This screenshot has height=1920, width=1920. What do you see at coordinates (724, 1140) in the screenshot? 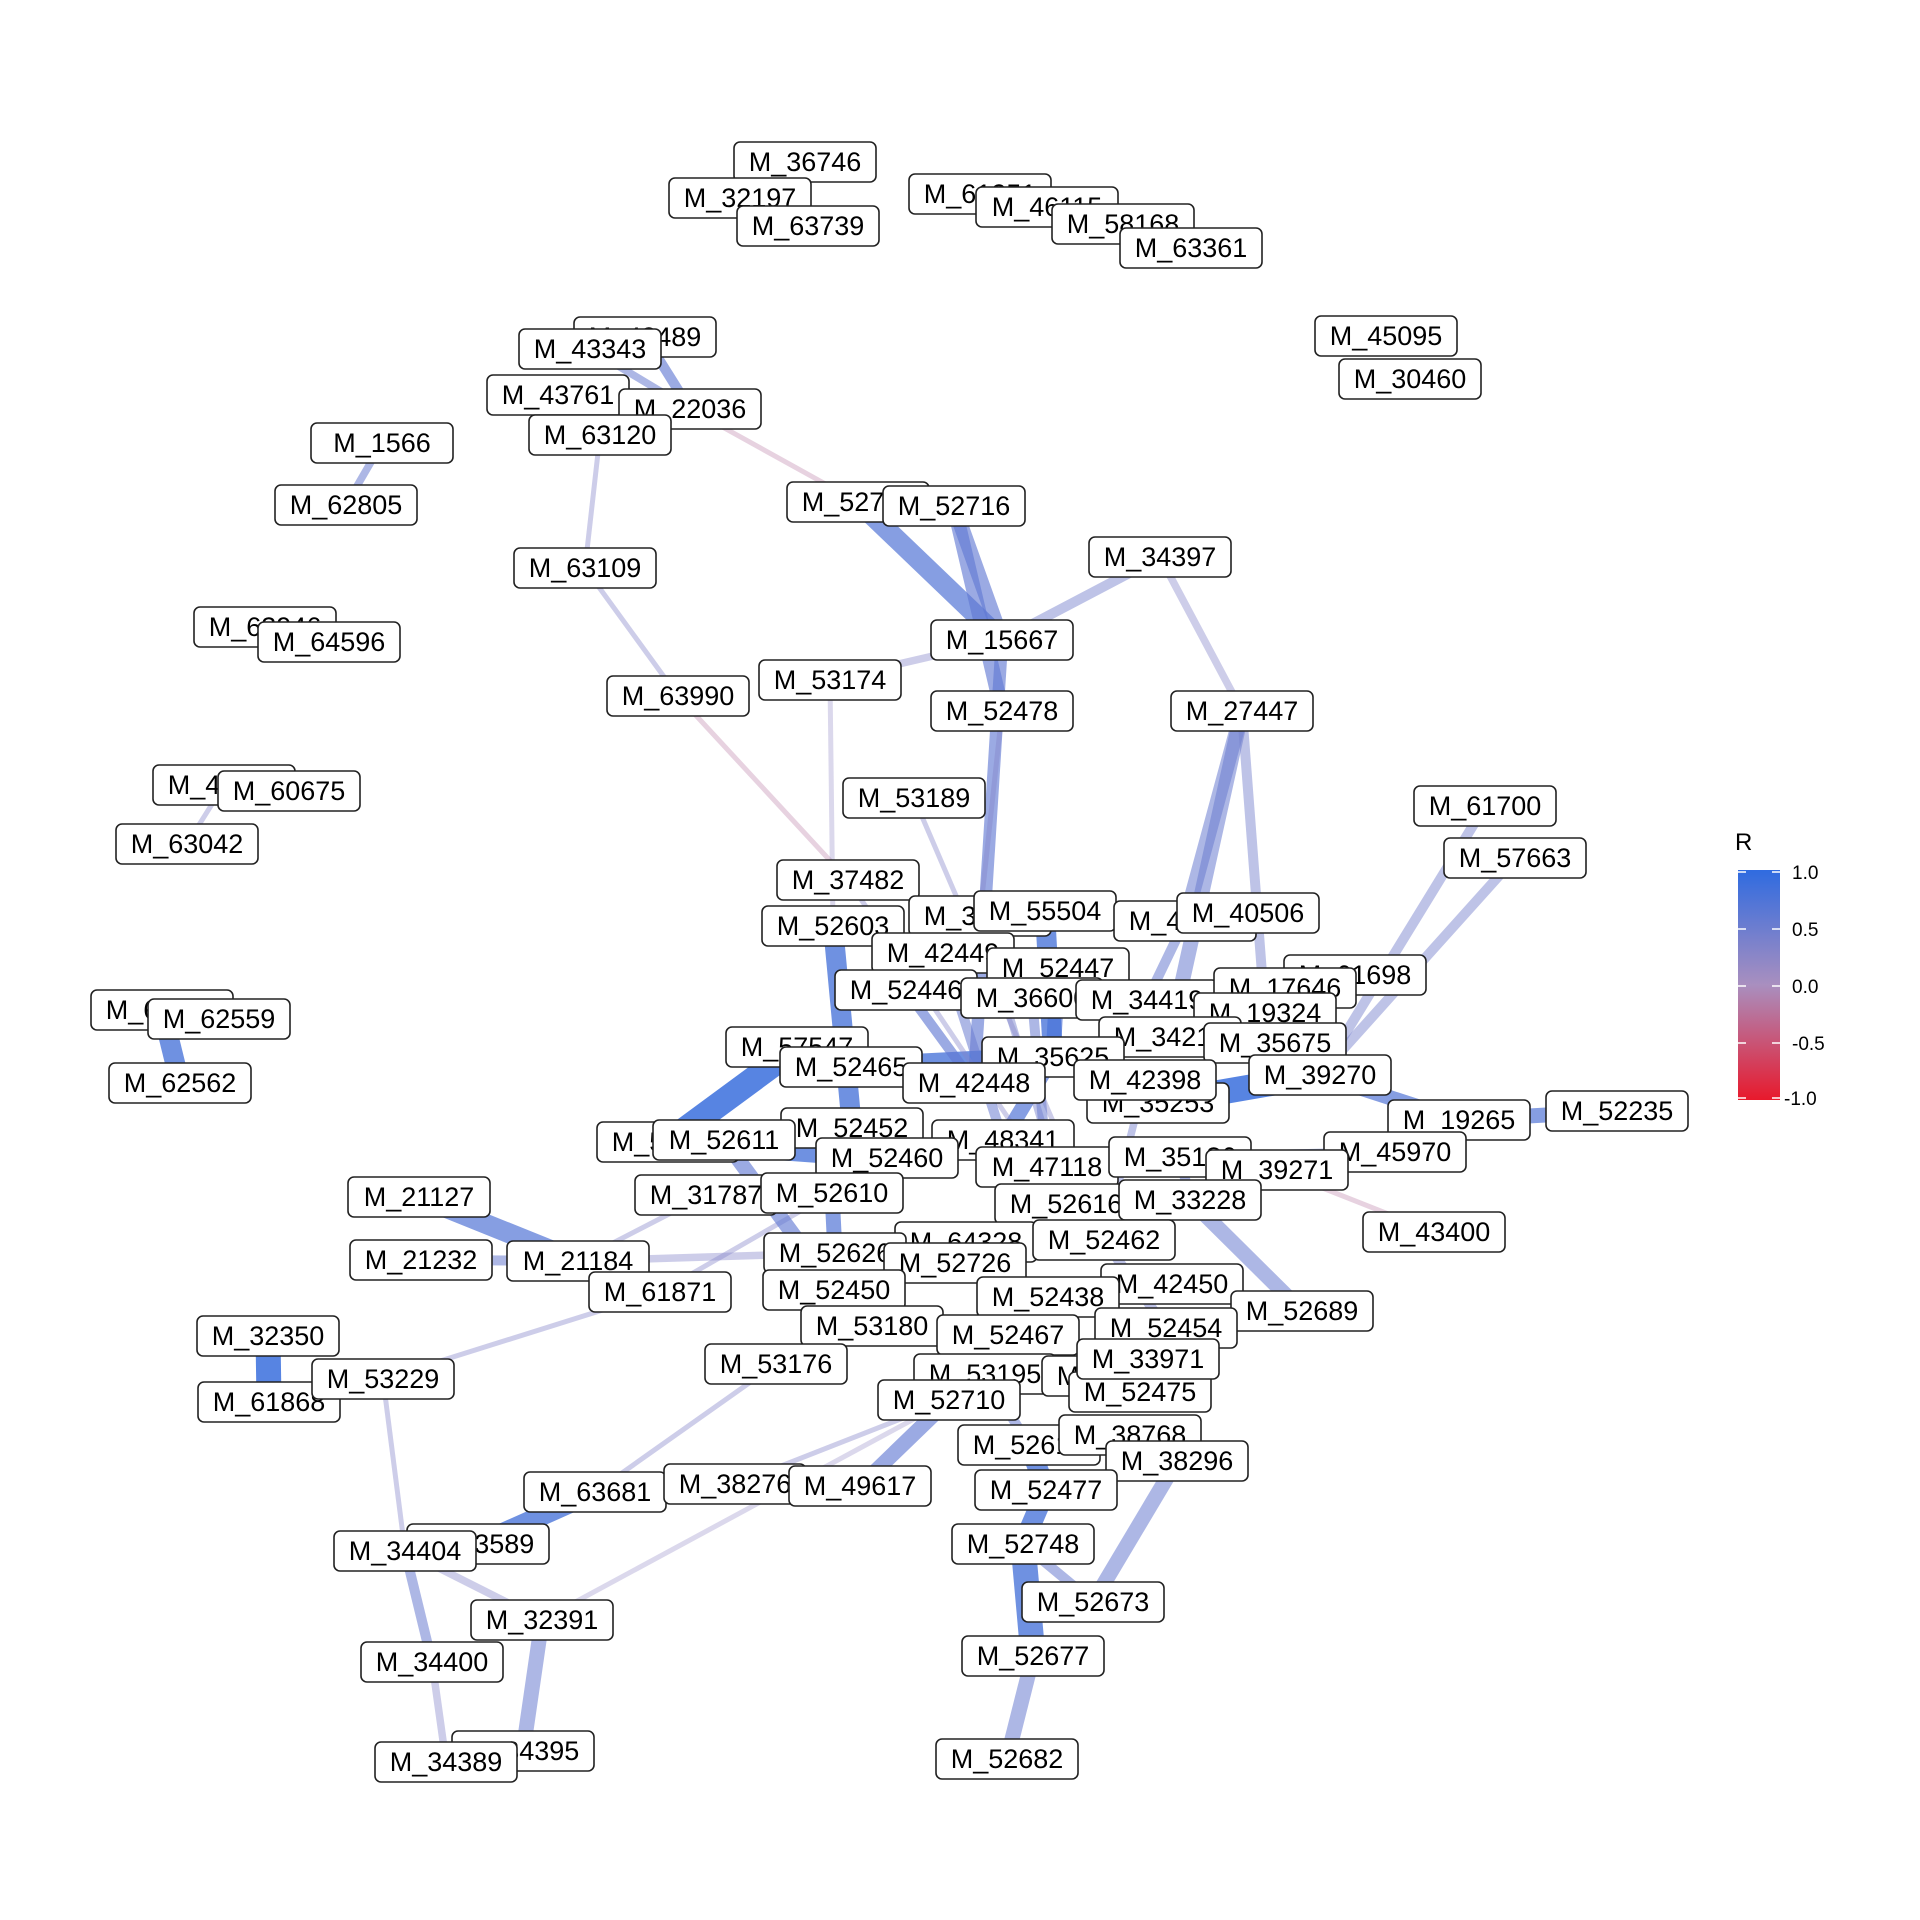
I see `node-M_52611: M_52611` at bounding box center [724, 1140].